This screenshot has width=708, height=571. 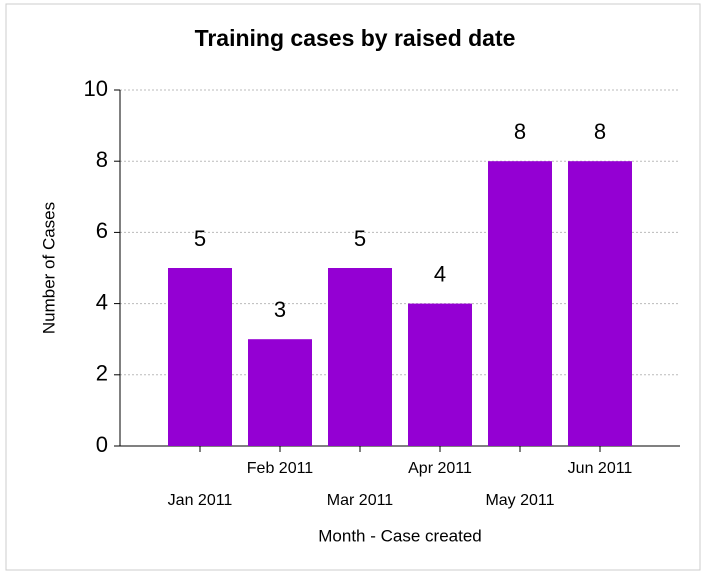 What do you see at coordinates (399, 535) in the screenshot?
I see `x-axis-label: Month - Case created` at bounding box center [399, 535].